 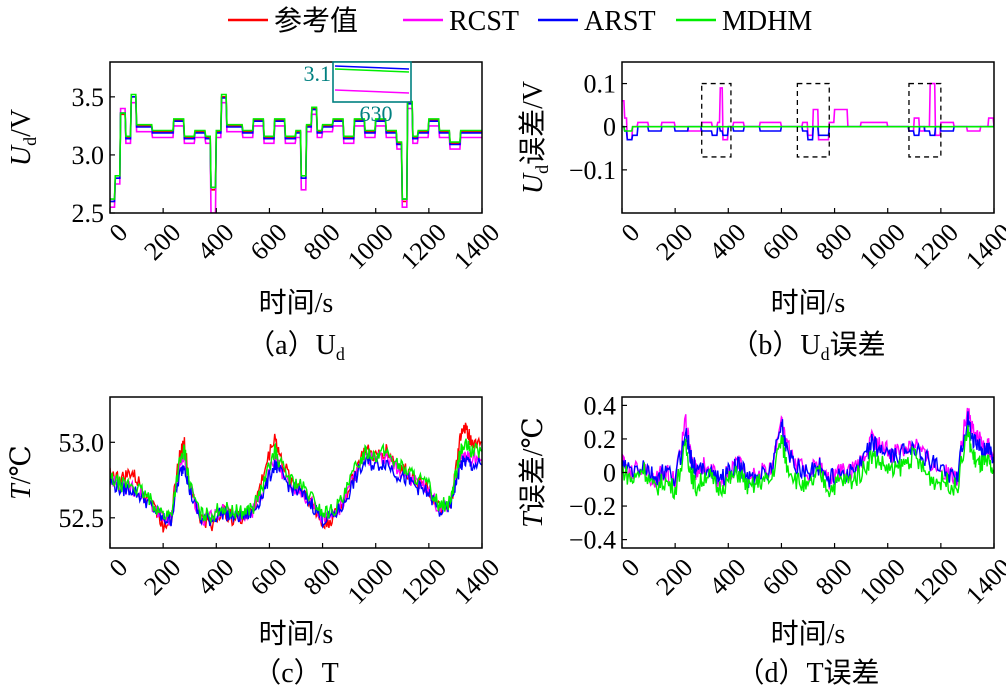 What do you see at coordinates (269, 242) in the screenshot?
I see `x-tick-label-a-3: 600` at bounding box center [269, 242].